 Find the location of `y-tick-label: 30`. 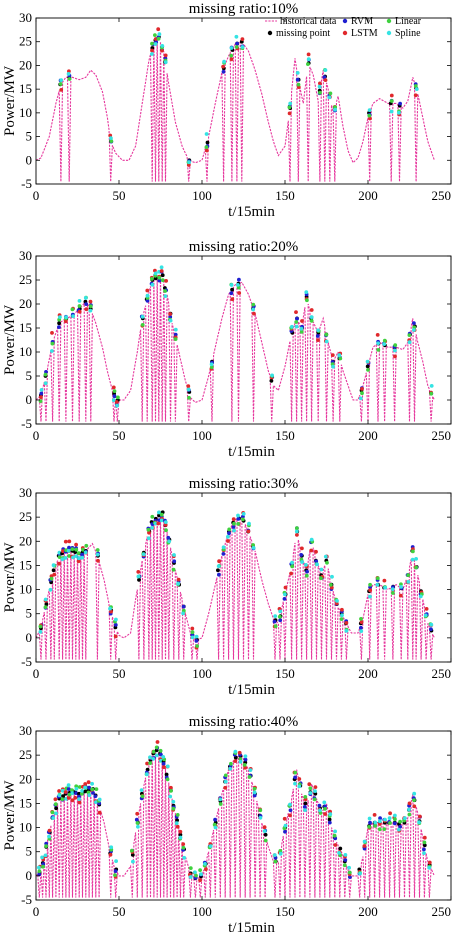

y-tick-label: 30 is located at coordinates (25, 17).